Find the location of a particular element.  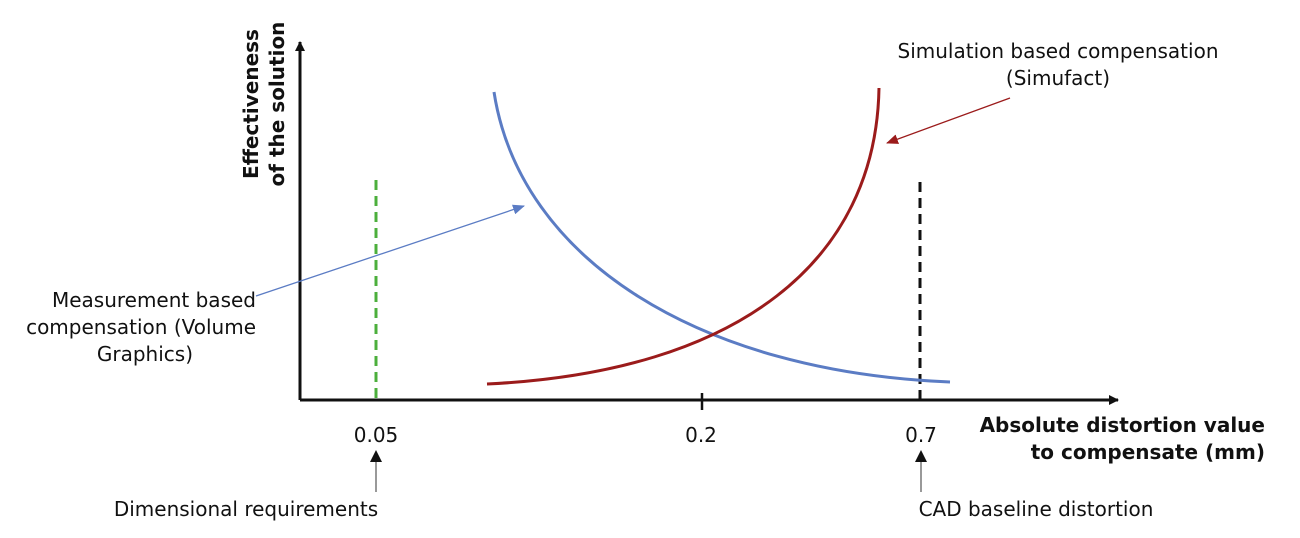

measurement-pointer-arrow is located at coordinates (390, 250).